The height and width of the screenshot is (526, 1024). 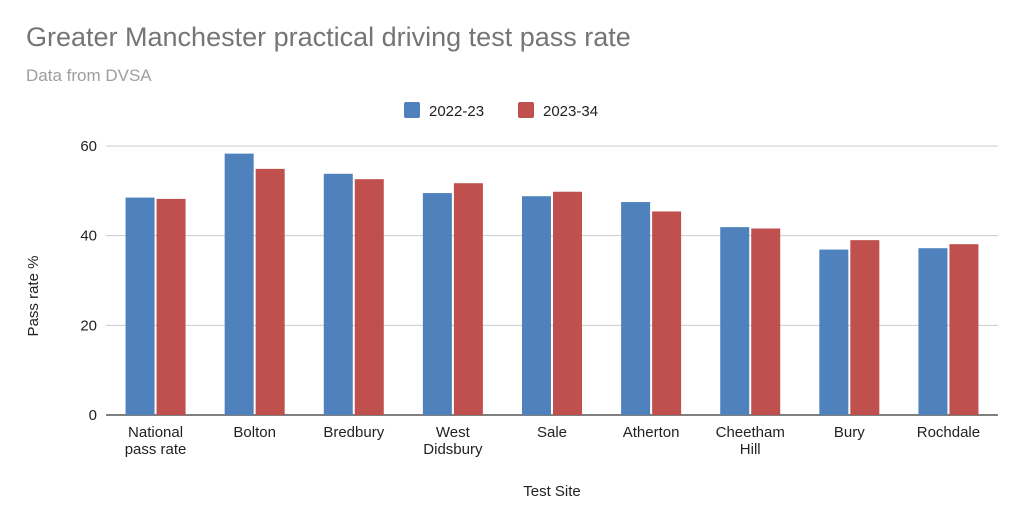 I want to click on y-tick-label: 60, so click(x=88, y=146).